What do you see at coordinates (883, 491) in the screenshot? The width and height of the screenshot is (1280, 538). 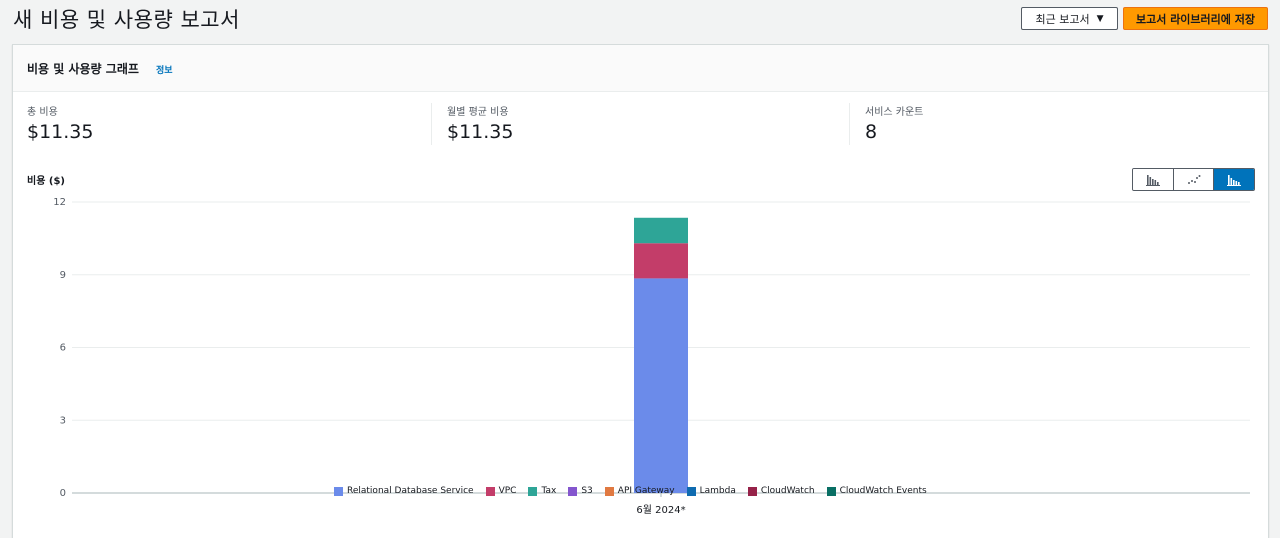 I see `legend-label: CloudWatch Events` at bounding box center [883, 491].